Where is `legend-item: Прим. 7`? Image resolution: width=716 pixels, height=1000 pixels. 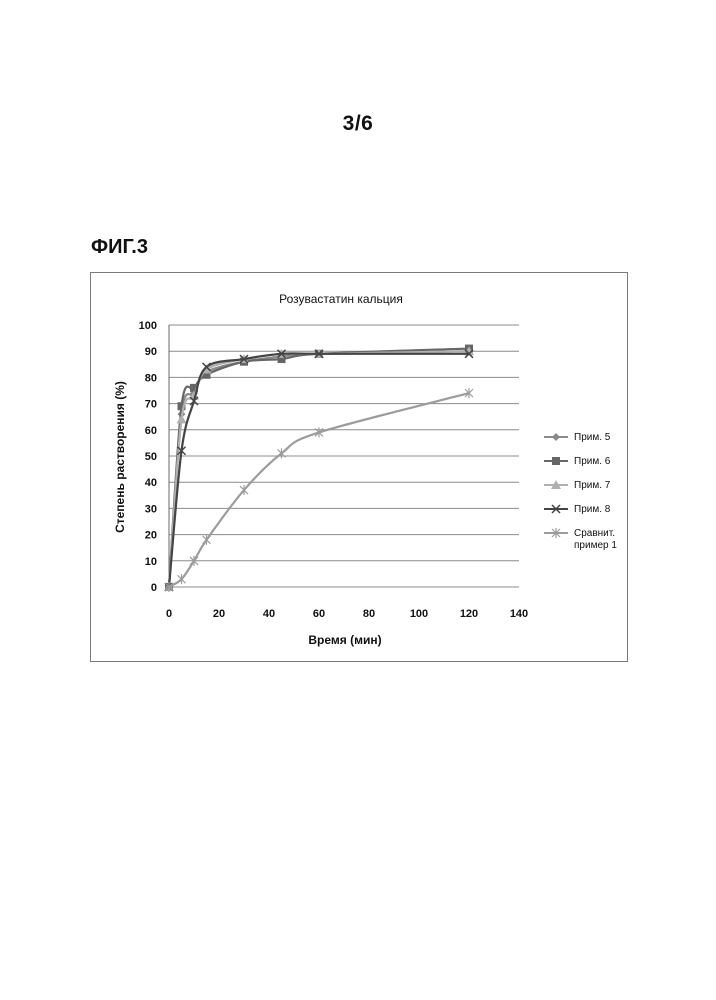
legend-item: Прим. 7 is located at coordinates (585, 490).